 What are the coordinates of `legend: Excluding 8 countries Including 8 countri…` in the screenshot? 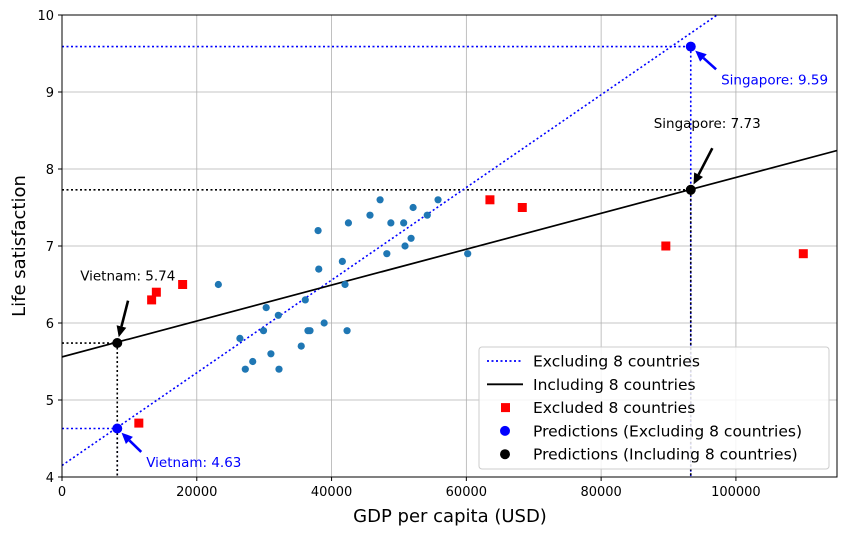 It's located at (654, 408).